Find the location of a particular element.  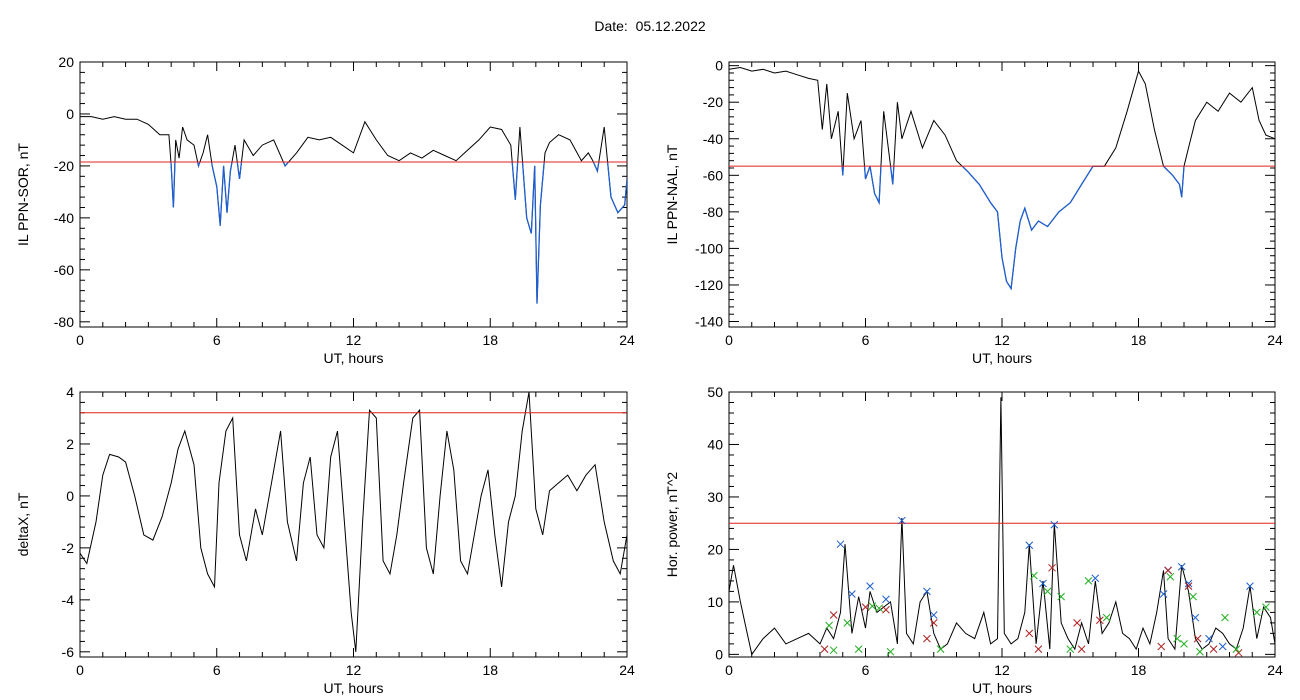

y-tick-label: 50 is located at coordinates (715, 392).